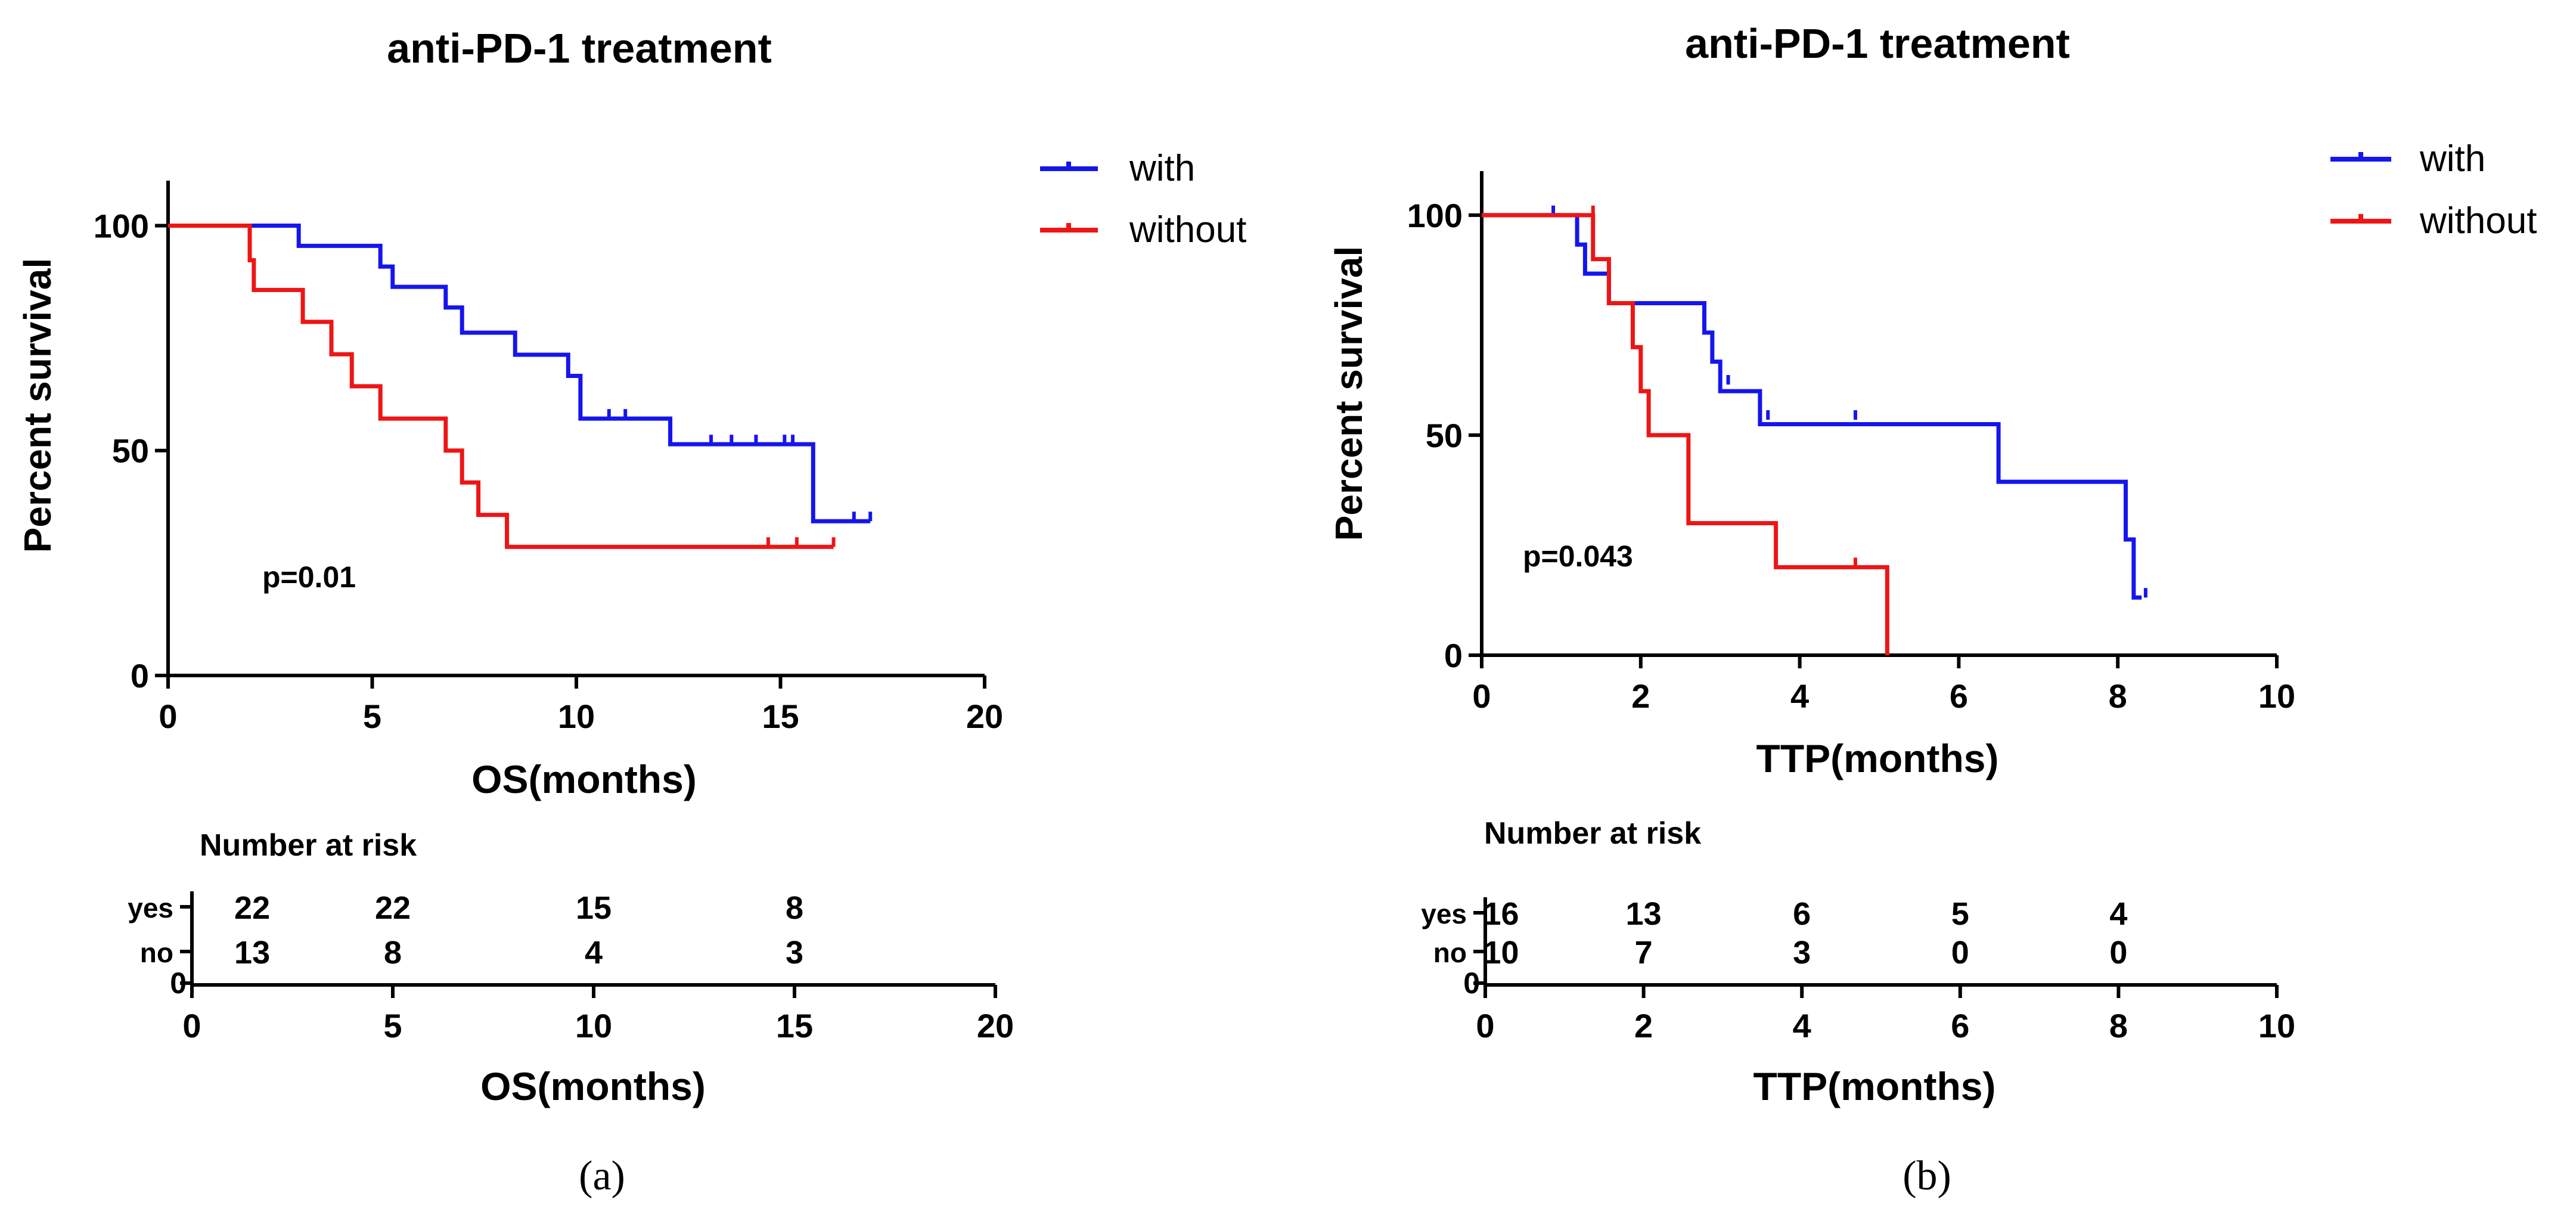  Describe the element at coordinates (794, 1026) in the screenshot. I see `risk-x-tick-label: 15` at that location.